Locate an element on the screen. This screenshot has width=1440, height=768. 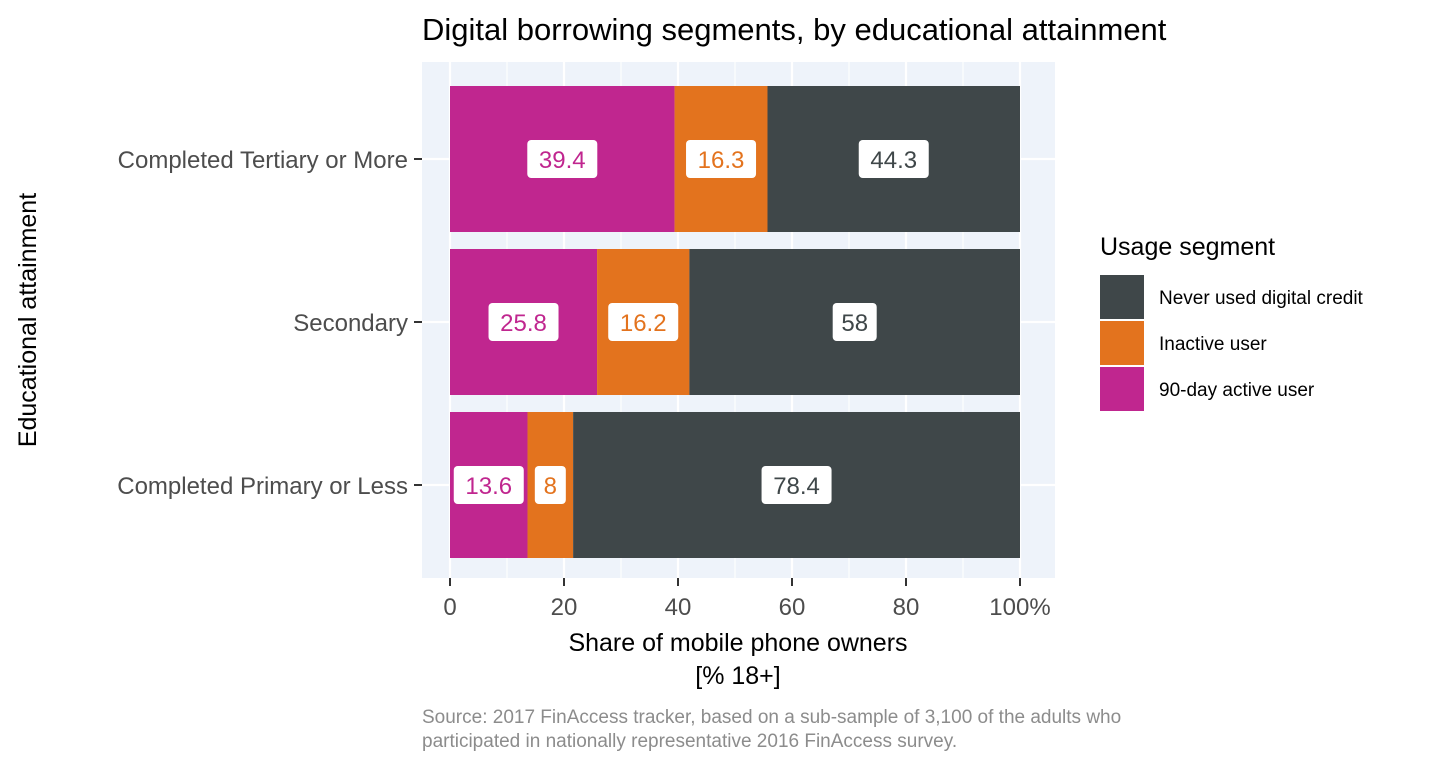
y-tick-label: Secondary is located at coordinates (350, 323).